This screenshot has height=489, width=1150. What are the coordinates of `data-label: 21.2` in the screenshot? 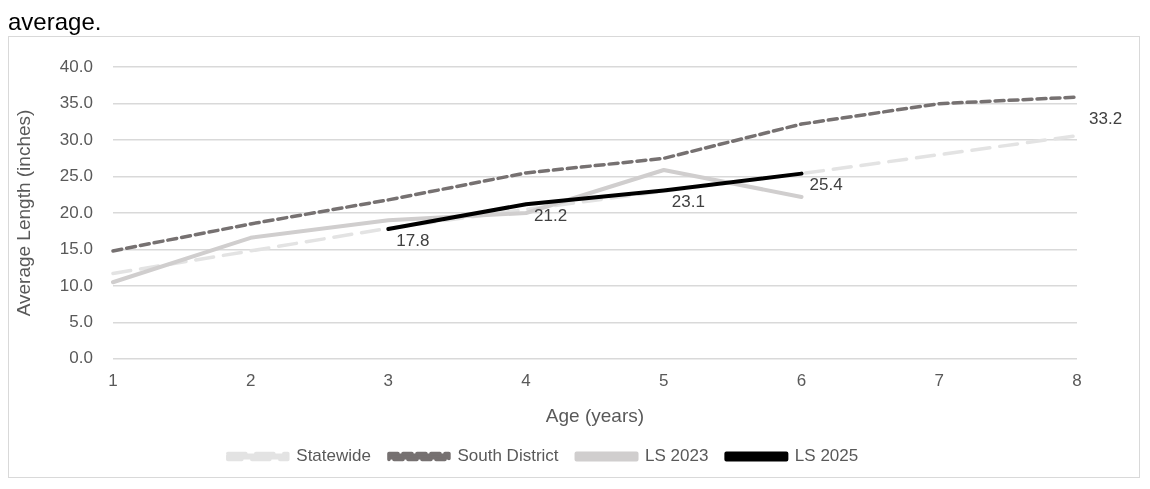 It's located at (551, 215).